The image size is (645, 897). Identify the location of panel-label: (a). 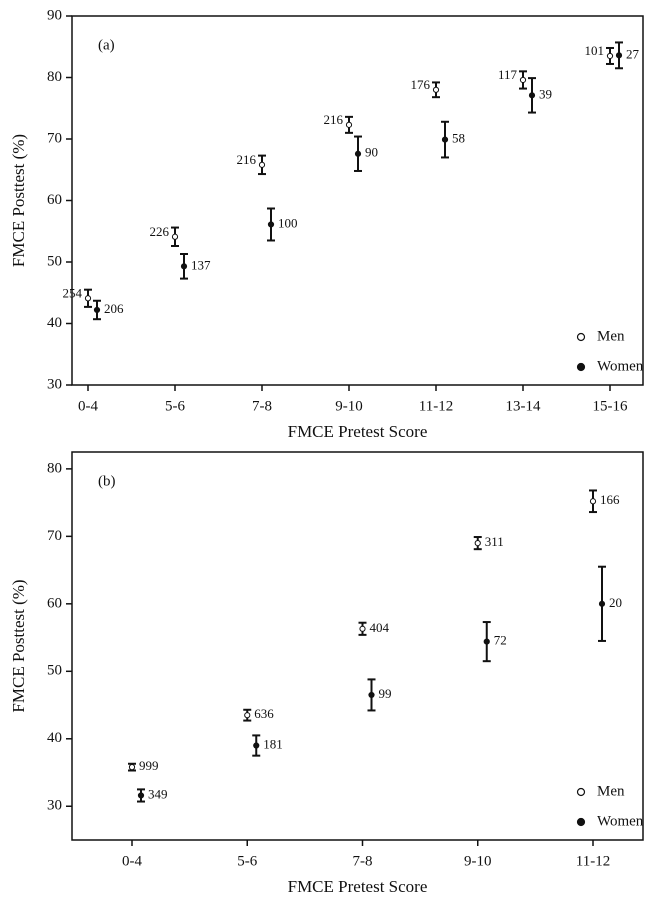
(106, 45).